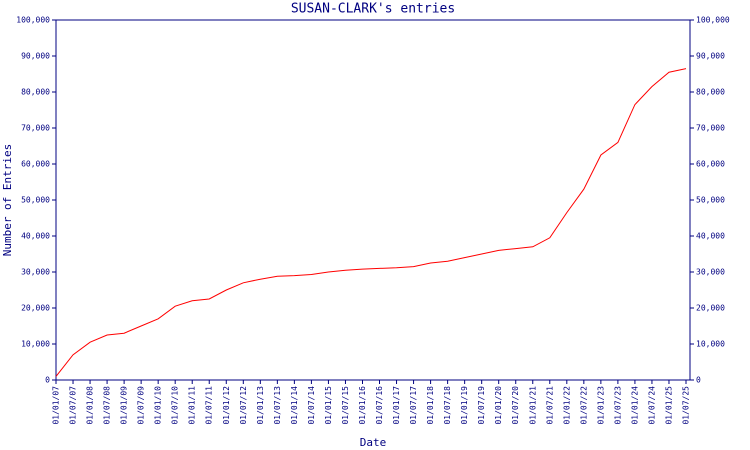  I want to click on y-tick-label: 100,000, so click(33, 20).